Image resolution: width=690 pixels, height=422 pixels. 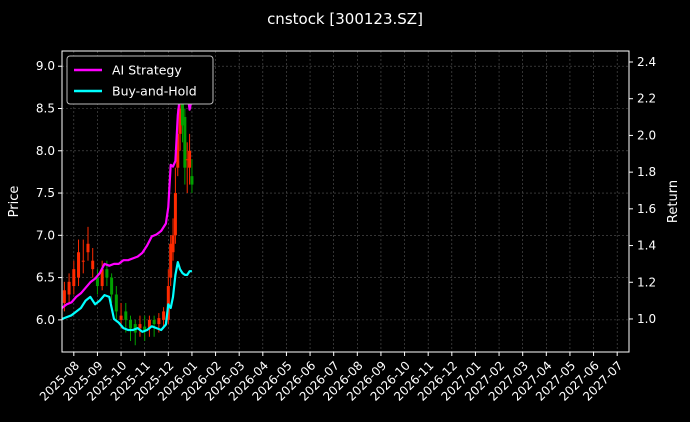 What do you see at coordinates (127, 186) in the screenshot?
I see `series-line-ai-strategy` at bounding box center [127, 186].